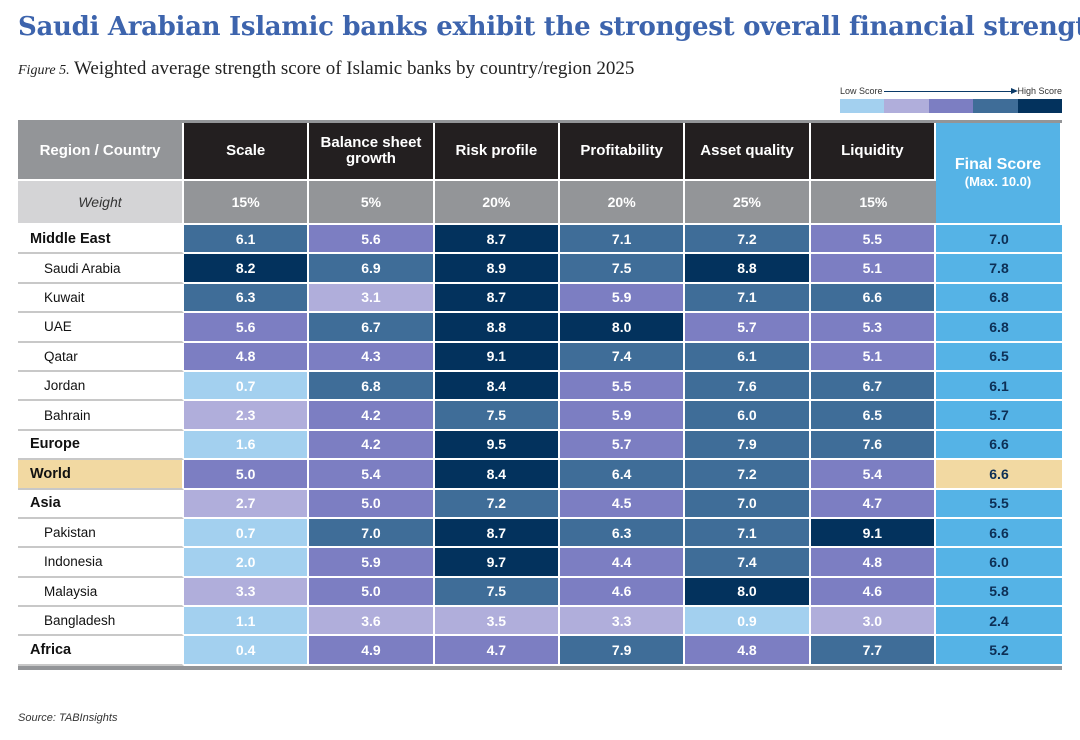 The image size is (1080, 740). What do you see at coordinates (247, 475) in the screenshot?
I see `score-cell: 5.0` at bounding box center [247, 475].